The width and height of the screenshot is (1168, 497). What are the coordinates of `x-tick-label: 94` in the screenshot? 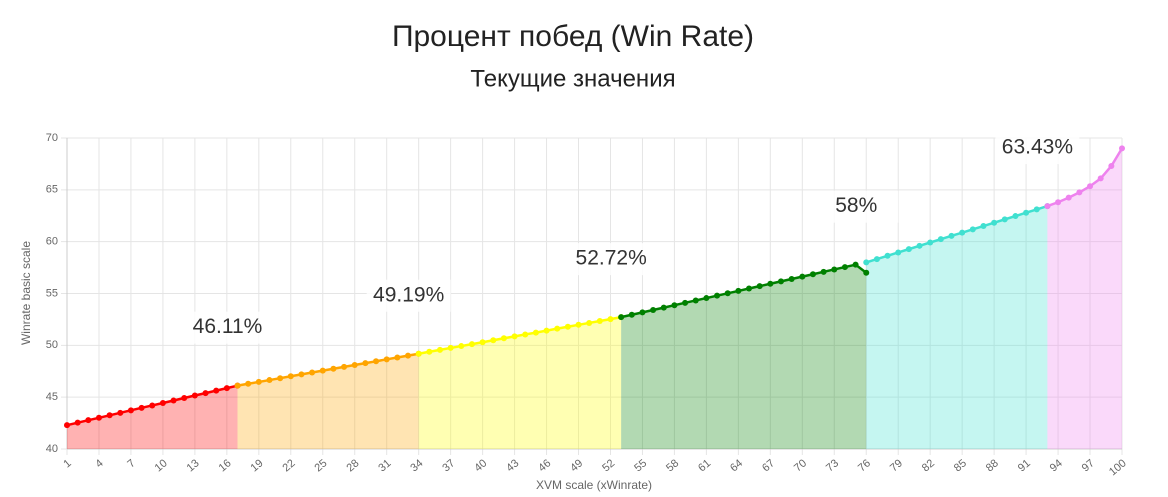 It's located at (1056, 465).